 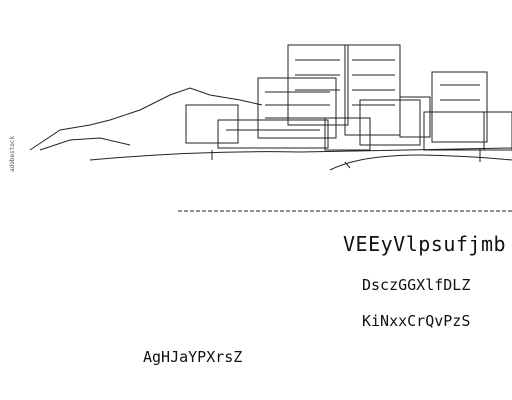 What do you see at coordinates (12, 153) in the screenshot?
I see `watermark: adobestock` at bounding box center [12, 153].